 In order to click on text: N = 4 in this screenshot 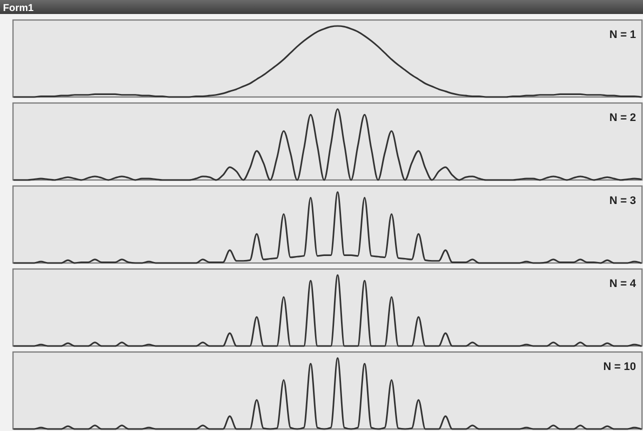, I will do `click(623, 284)`.